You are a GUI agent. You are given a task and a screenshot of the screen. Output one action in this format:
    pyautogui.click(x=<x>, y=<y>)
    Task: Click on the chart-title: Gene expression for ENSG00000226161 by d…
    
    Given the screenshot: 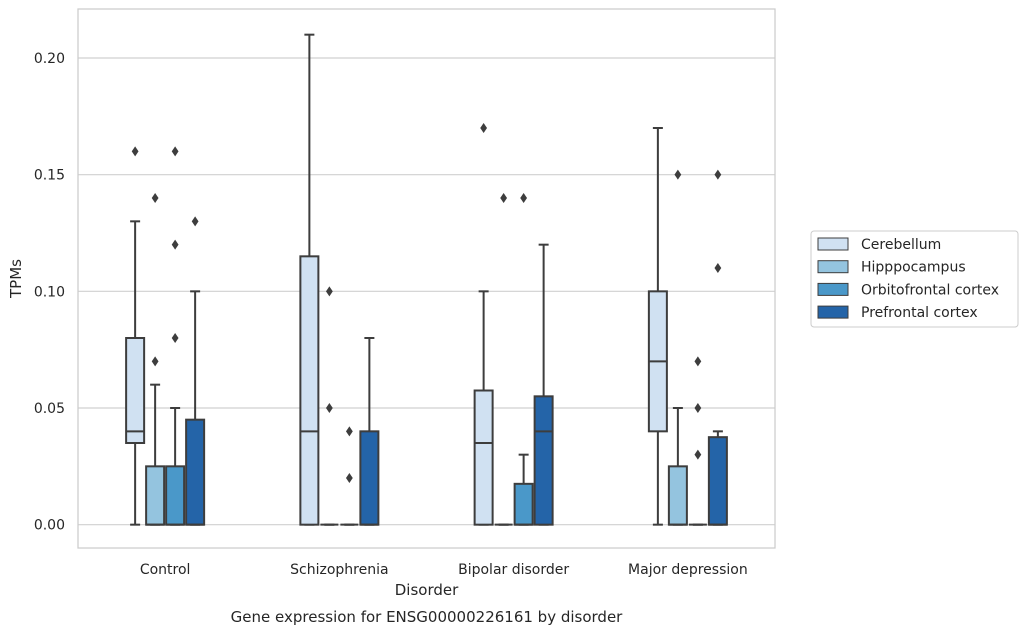 What is the action you would take?
    pyautogui.click(x=427, y=617)
    